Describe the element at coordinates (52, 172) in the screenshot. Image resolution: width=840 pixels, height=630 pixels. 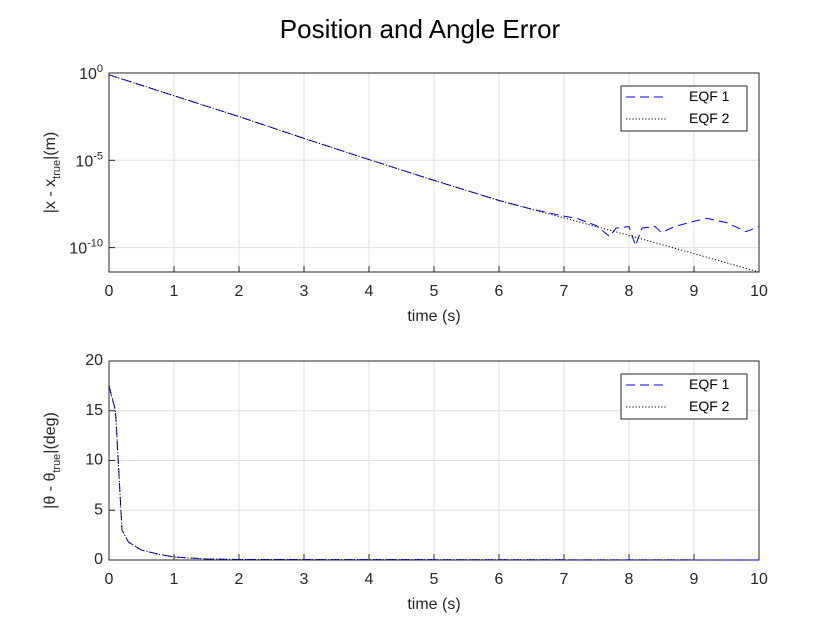
I see `y-axis-label: |x - xtrue|(m)` at that location.